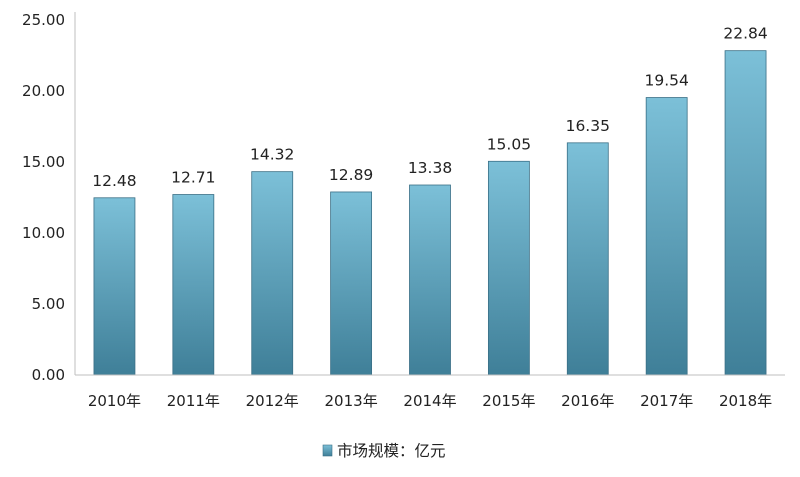 This screenshot has height=477, width=800. I want to click on bar-value-label: 16.35, so click(588, 126).